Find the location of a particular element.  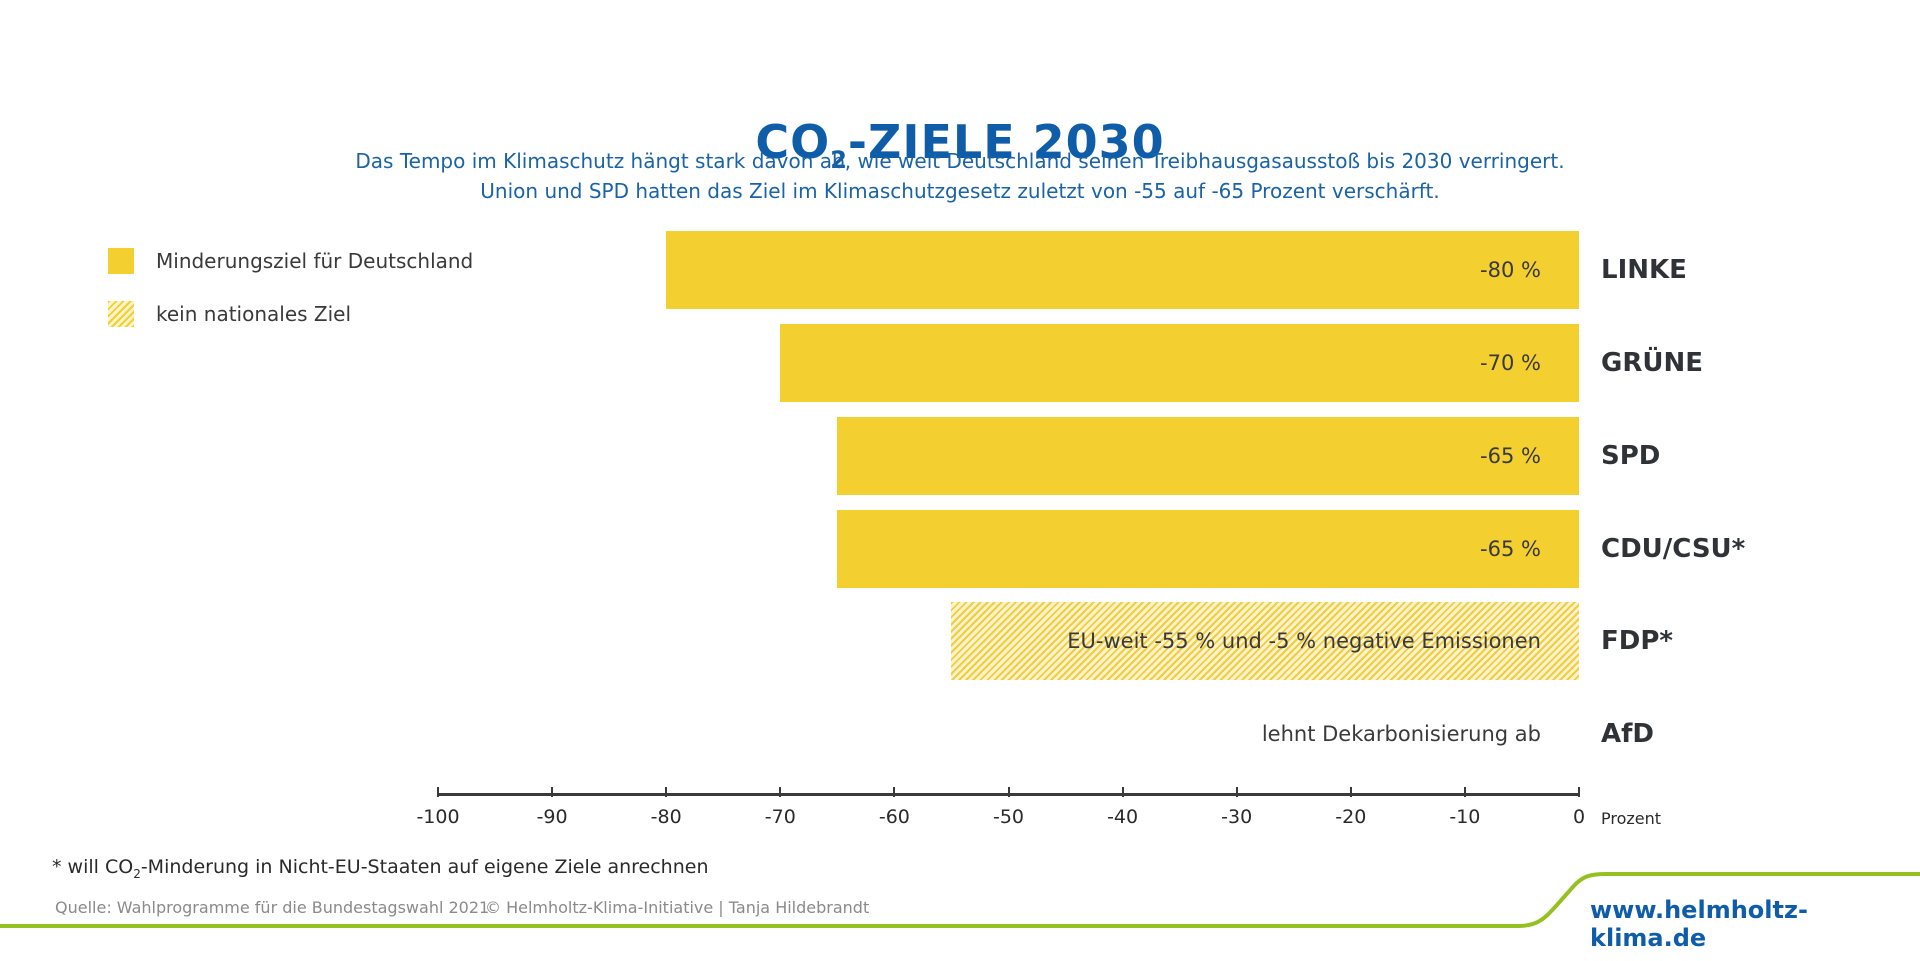

category-label: FDP* is located at coordinates (1637, 641).